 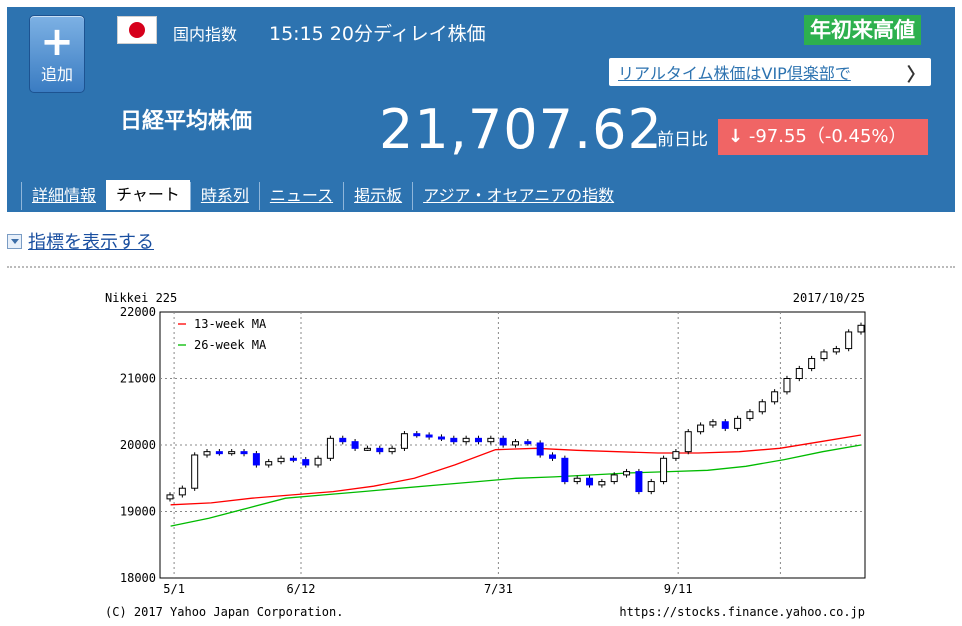 I want to click on show-indicators-label: 指標を表示する, so click(x=91, y=242).